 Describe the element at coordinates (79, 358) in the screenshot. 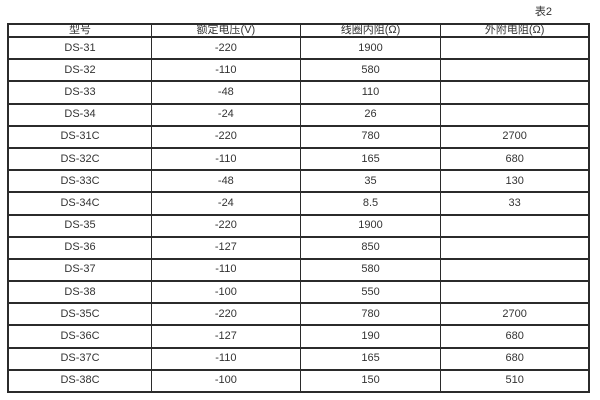

I see `table-cell: DS-37C` at that location.